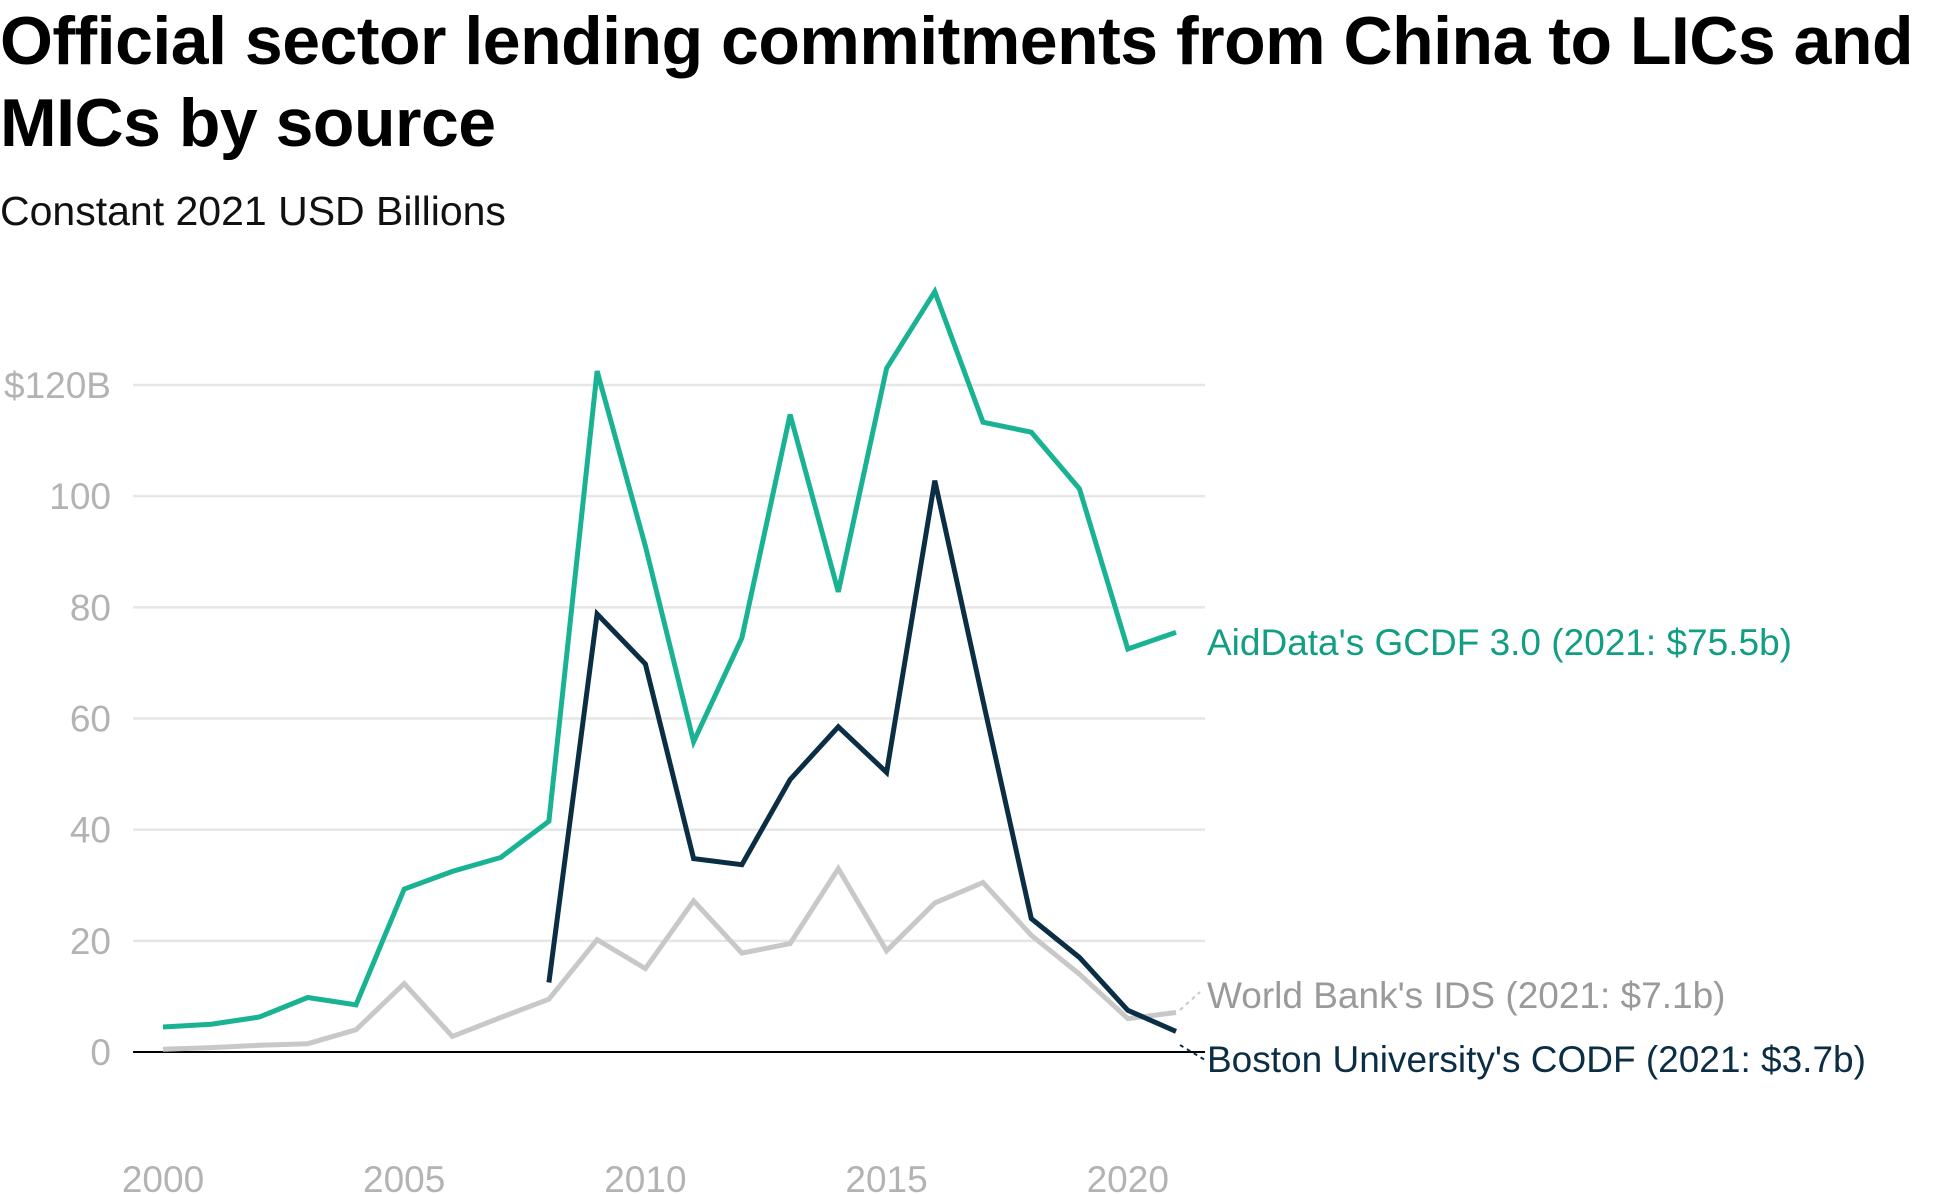 This screenshot has height=1194, width=1947. Describe the element at coordinates (90, 607) in the screenshot. I see `y-tick-label: 80` at that location.